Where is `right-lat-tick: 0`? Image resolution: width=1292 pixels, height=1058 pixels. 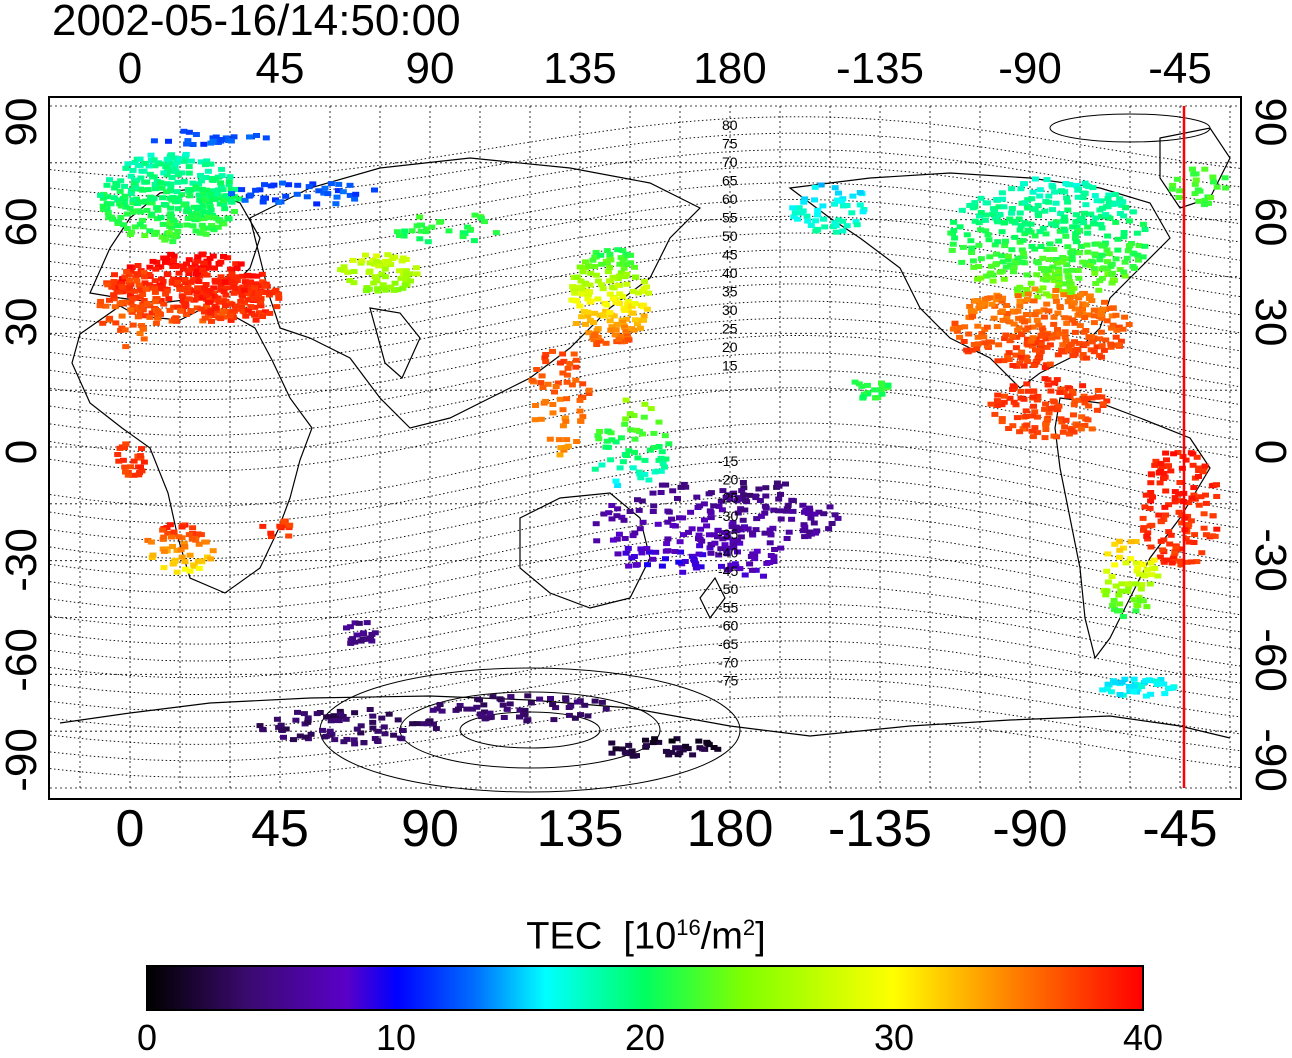 right-lat-tick: 0 is located at coordinates (1269, 452).